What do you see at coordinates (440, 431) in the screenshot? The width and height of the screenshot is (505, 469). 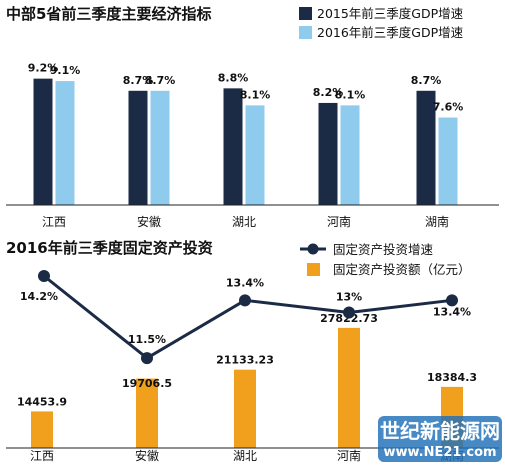 I see `watermark-title: 世纪新能源网` at bounding box center [440, 431].